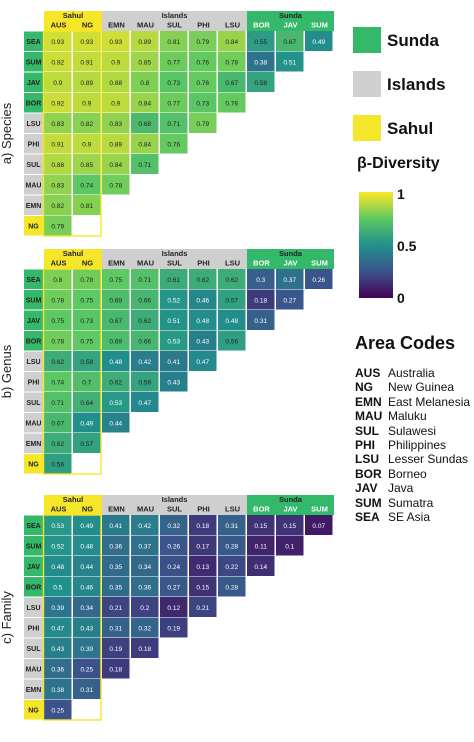 This screenshot has width=474, height=742. What do you see at coordinates (144, 144) in the screenshot?
I see `cell-value-label: 0.84` at bounding box center [144, 144].